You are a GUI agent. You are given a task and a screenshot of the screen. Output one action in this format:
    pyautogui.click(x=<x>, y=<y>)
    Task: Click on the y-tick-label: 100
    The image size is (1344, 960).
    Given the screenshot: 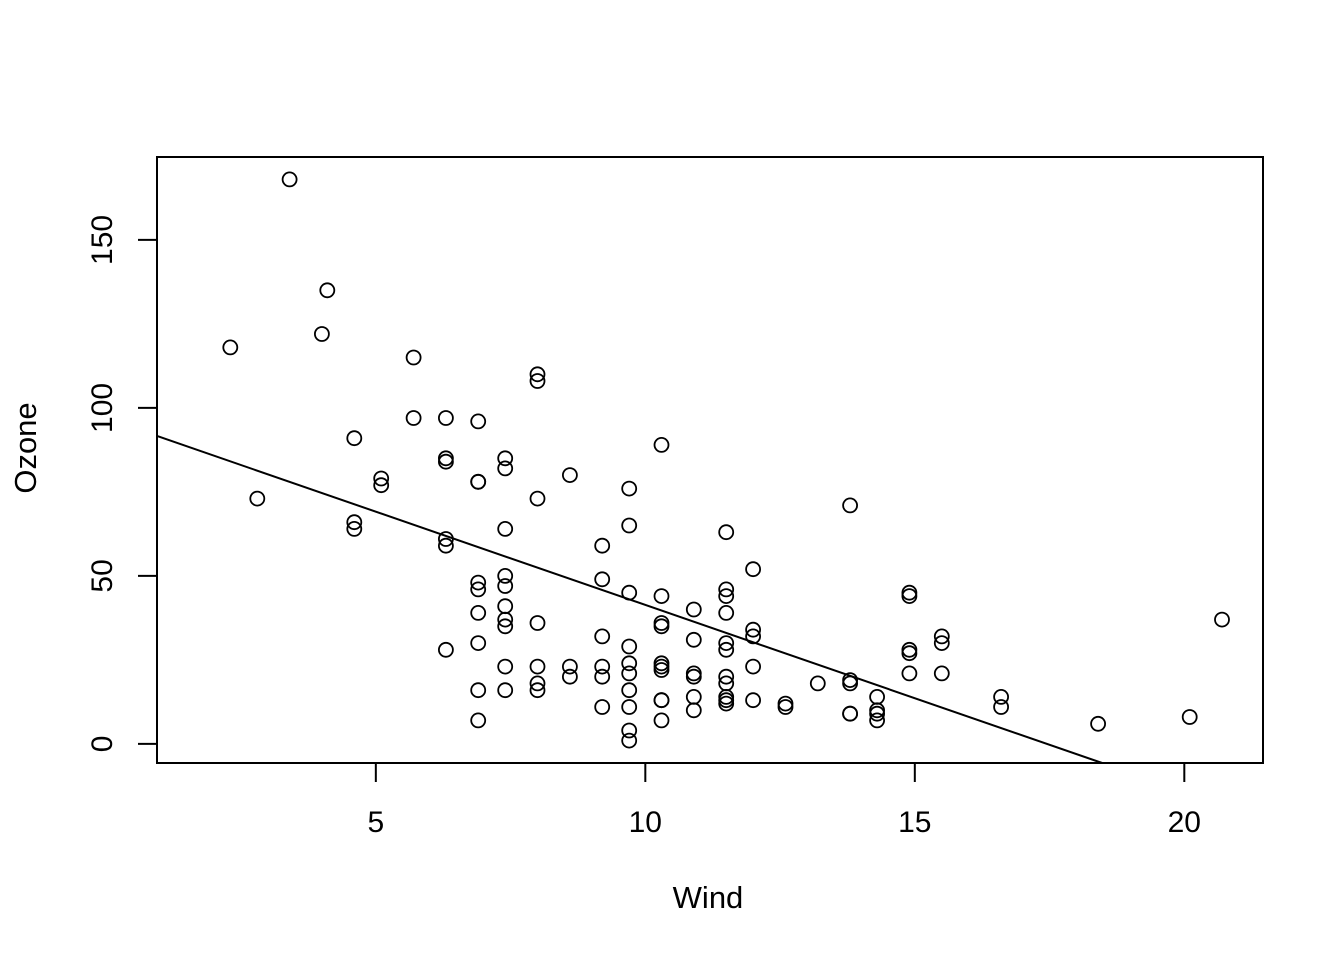 What is the action you would take?
    pyautogui.click(x=102, y=408)
    